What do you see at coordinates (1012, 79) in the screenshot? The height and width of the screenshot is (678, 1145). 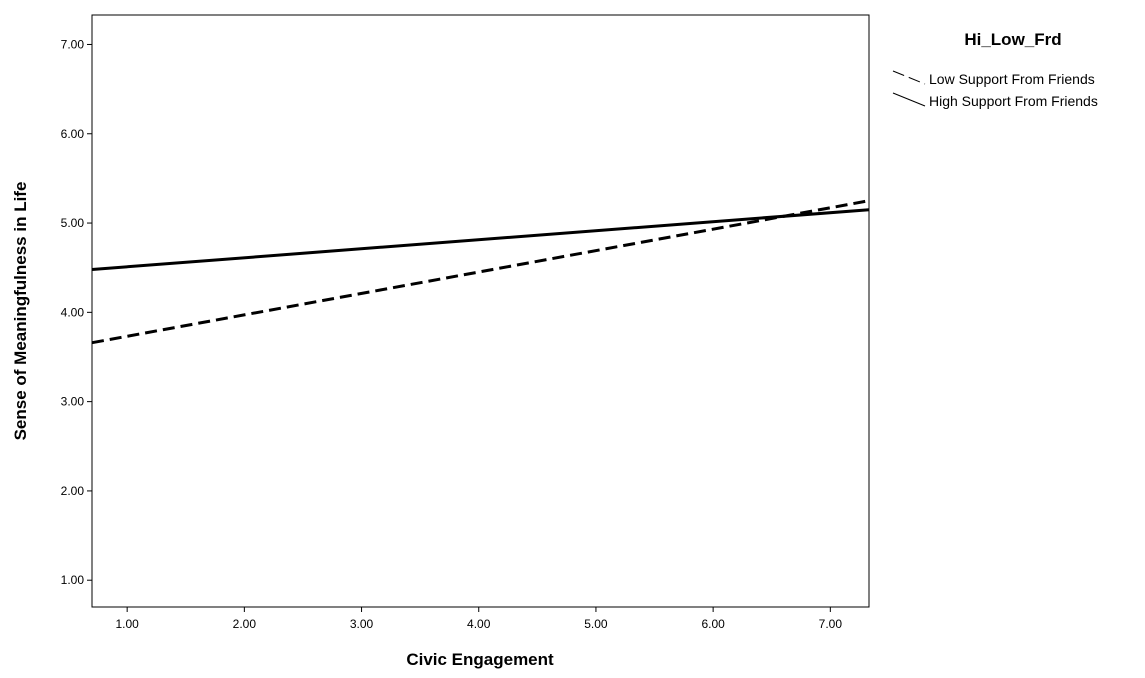 I see `legend-item-label: Low Support From Friends` at bounding box center [1012, 79].